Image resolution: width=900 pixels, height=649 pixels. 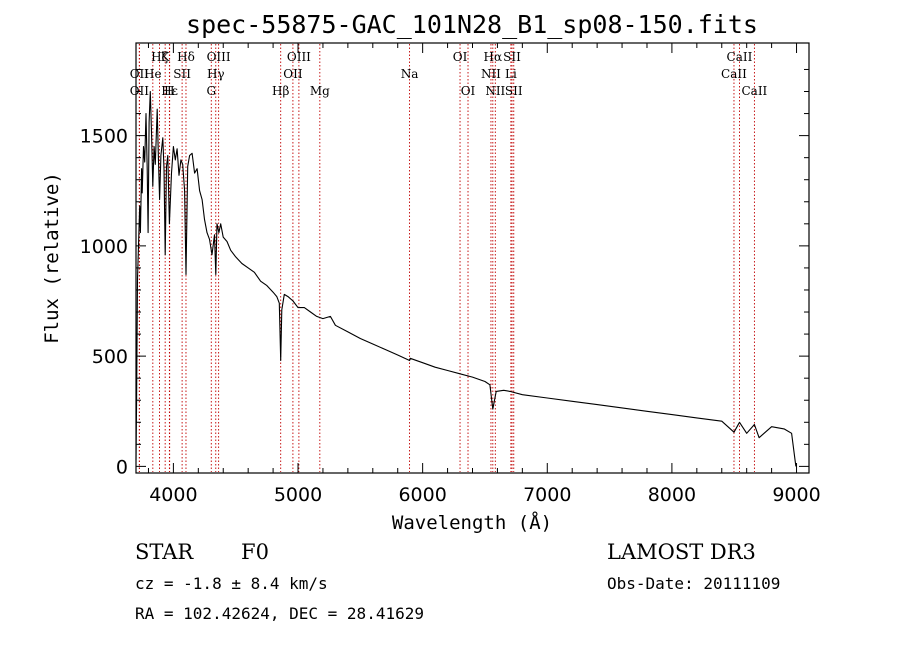 I want to click on spectral-line-label: G, so click(x=211, y=91).